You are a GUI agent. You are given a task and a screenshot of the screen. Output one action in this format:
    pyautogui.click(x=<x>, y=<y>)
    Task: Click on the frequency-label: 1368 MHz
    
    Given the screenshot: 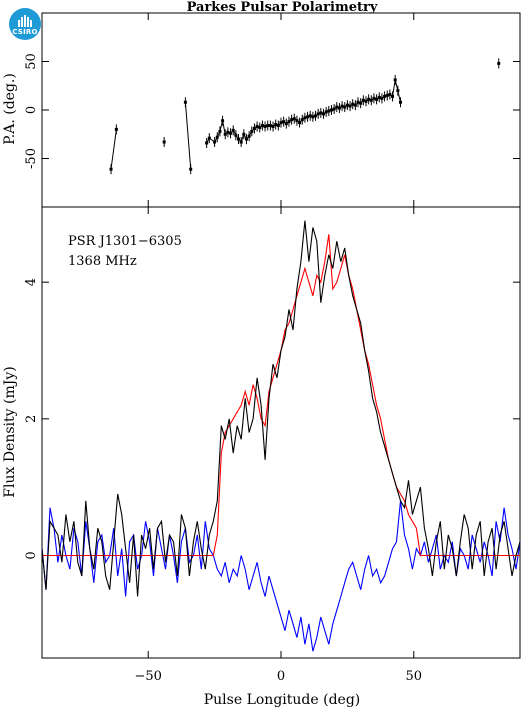 What is the action you would take?
    pyautogui.click(x=102, y=261)
    